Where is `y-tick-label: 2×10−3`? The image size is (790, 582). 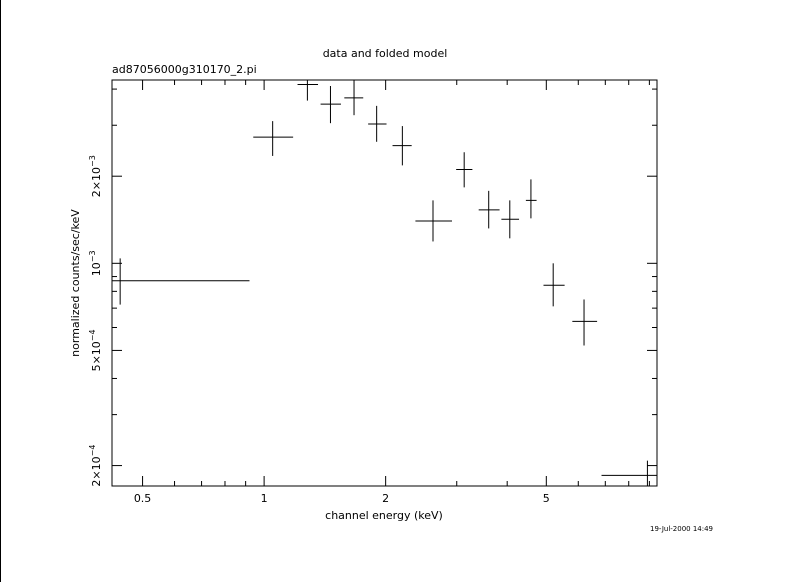
y-tick-label: 2×10−3 is located at coordinates (95, 176).